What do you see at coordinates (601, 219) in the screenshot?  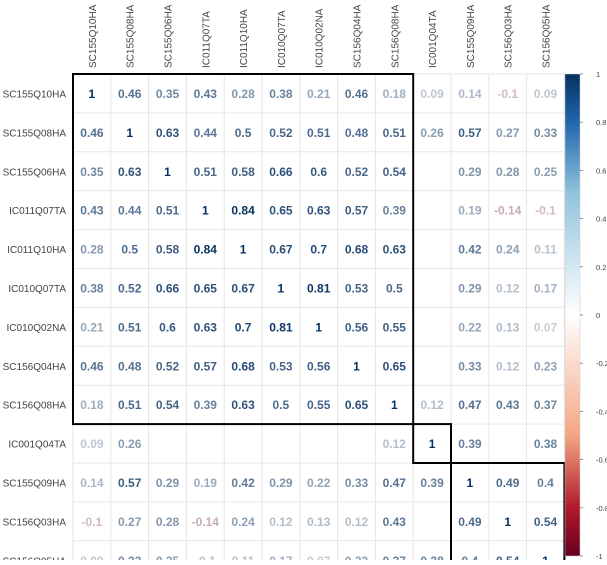 I see `colorbar-tick-label: 0.4` at bounding box center [601, 219].